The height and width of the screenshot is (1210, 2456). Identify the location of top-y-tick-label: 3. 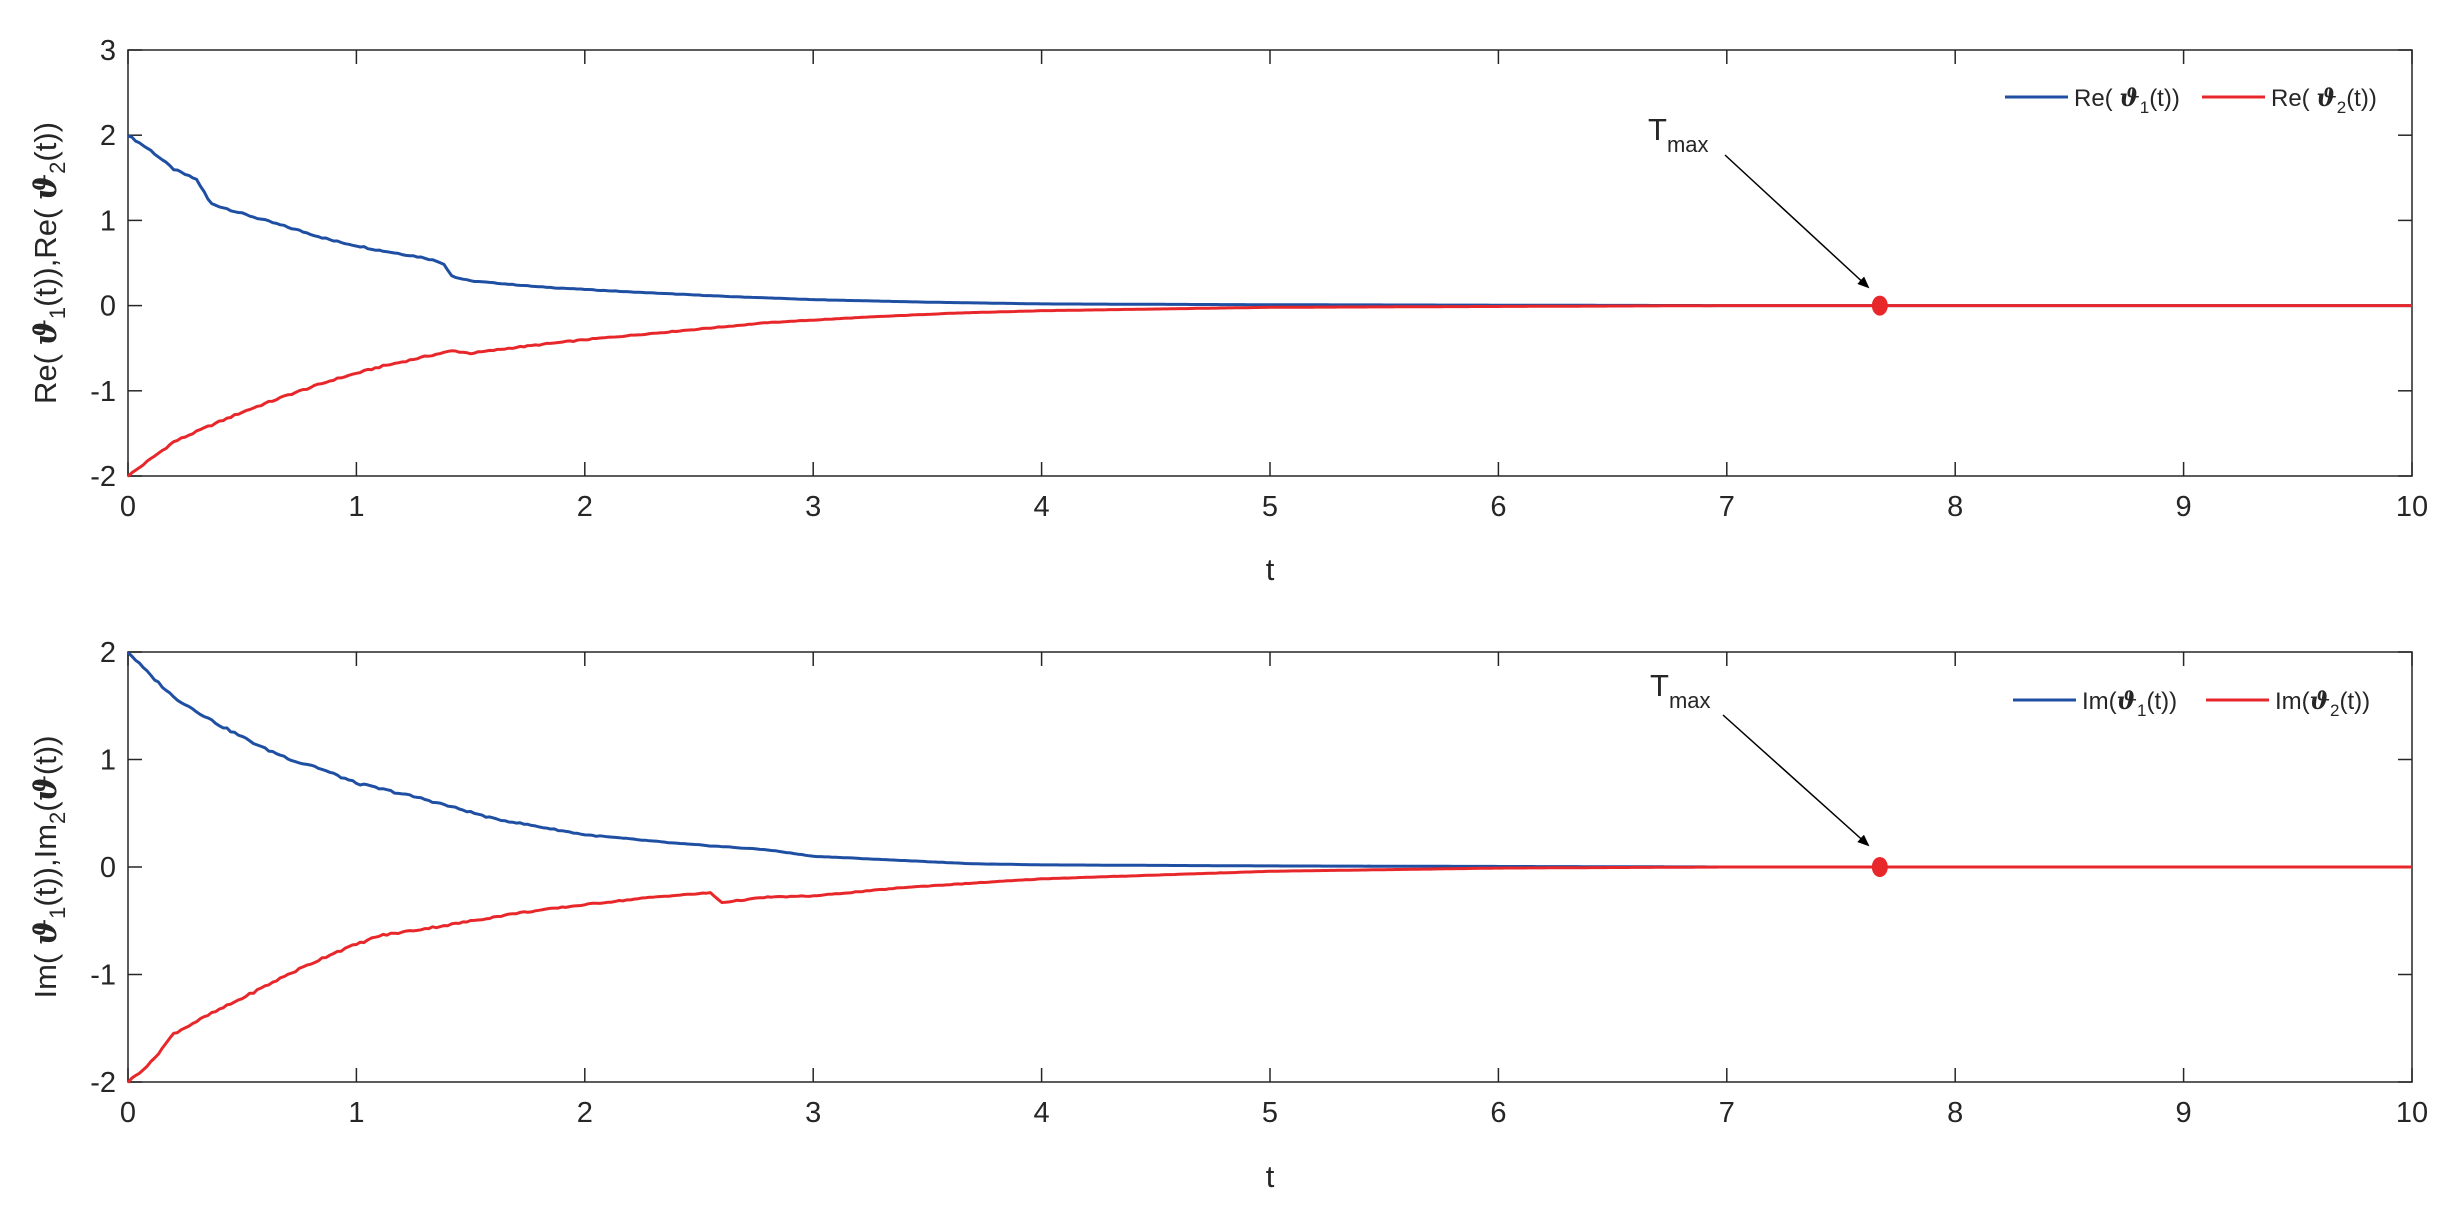
(108, 51).